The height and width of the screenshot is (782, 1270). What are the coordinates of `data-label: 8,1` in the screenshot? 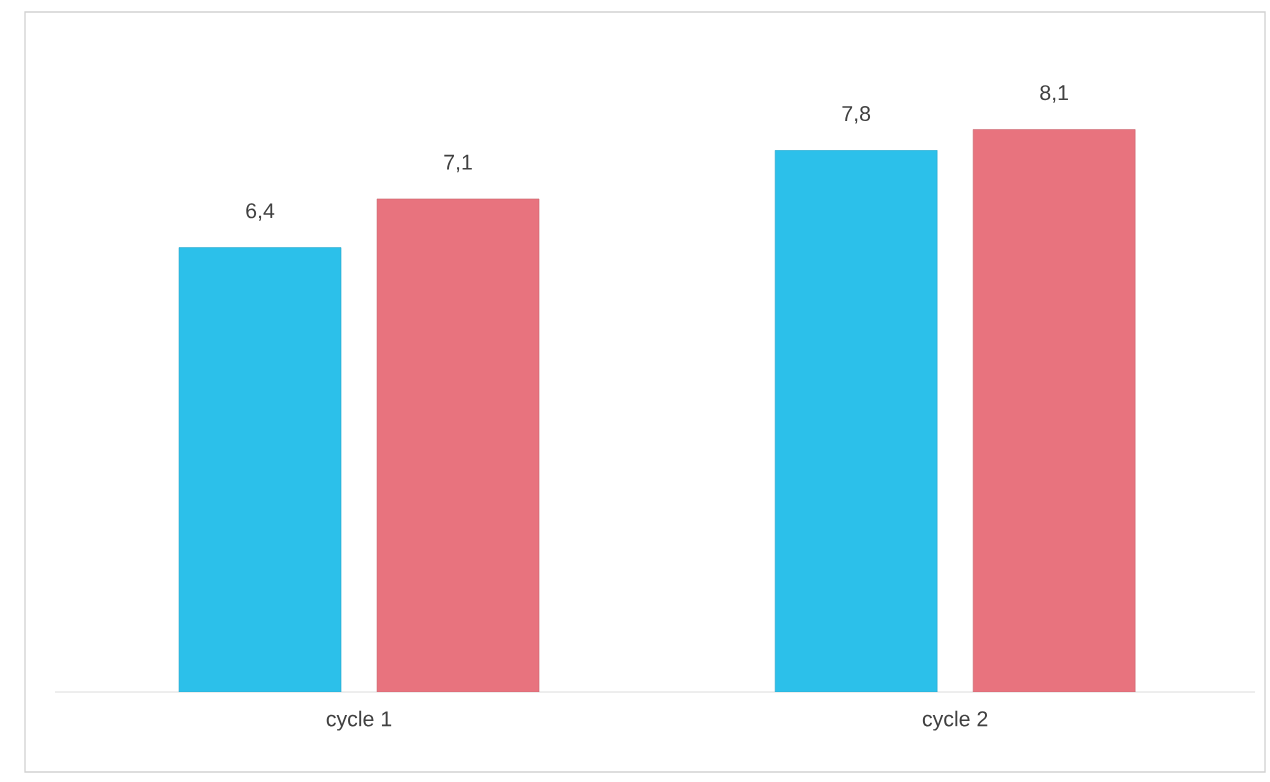 It's located at (1054, 94).